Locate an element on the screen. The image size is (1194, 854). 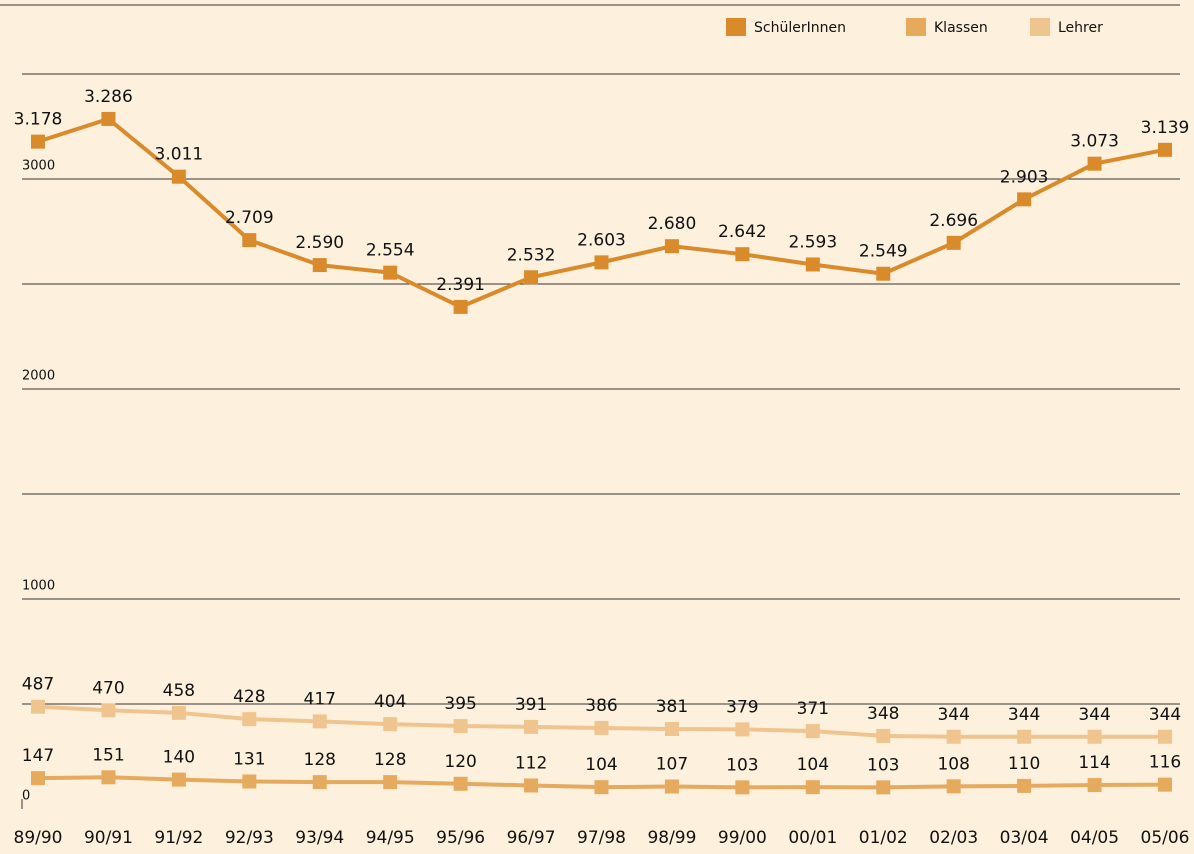
data-label: 404 is located at coordinates (390, 702).